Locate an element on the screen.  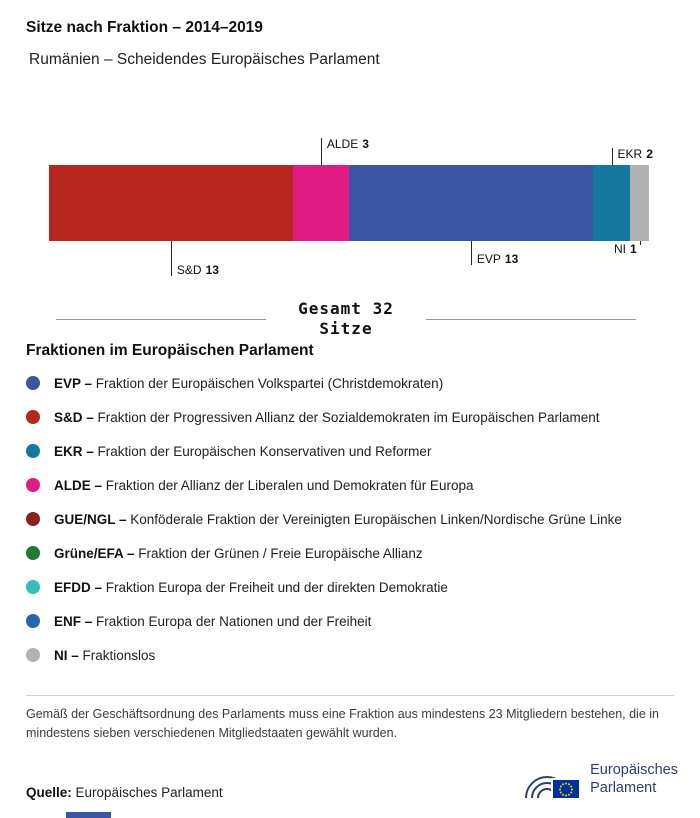
logo-text: Europäisches Parlament is located at coordinates (634, 779).